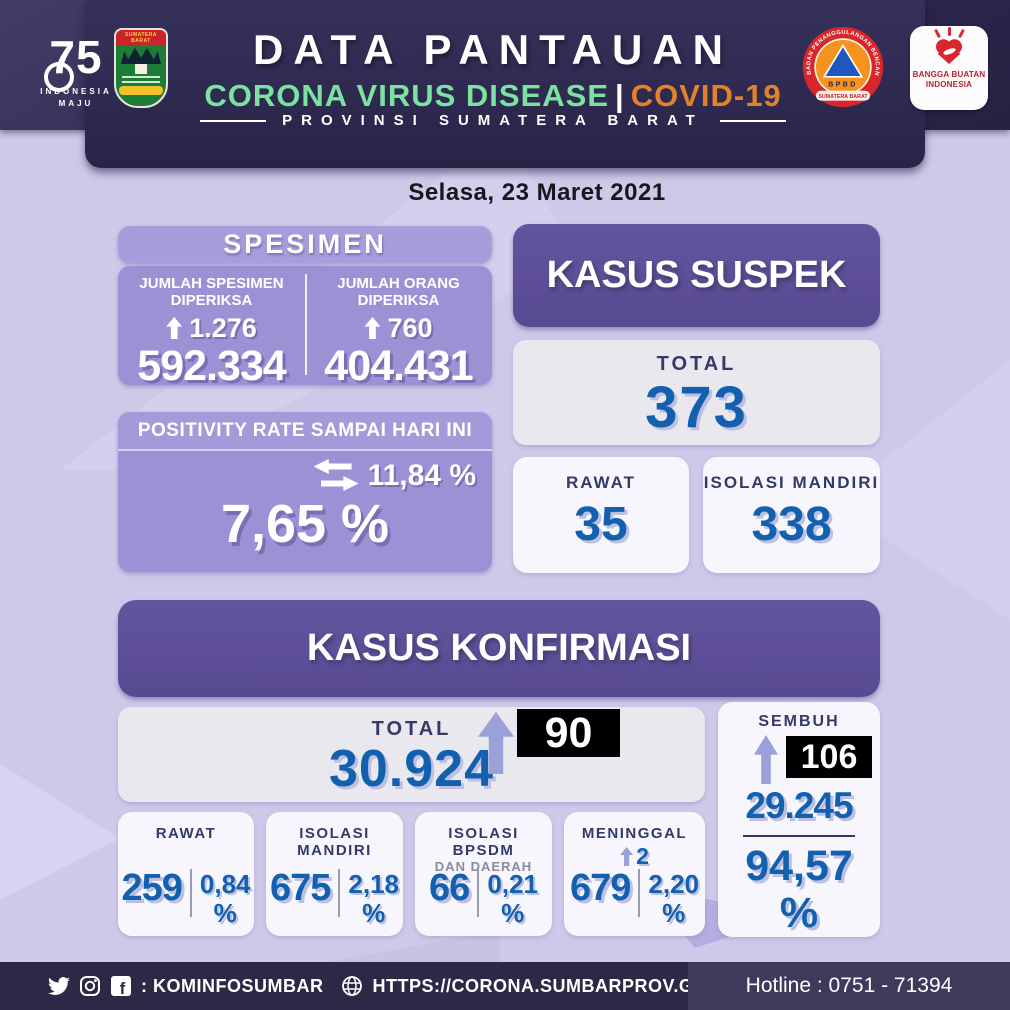 This screenshot has width=1010, height=1010. Describe the element at coordinates (186, 897) in the screenshot. I see `stat-values: 259 0,84 %` at that location.